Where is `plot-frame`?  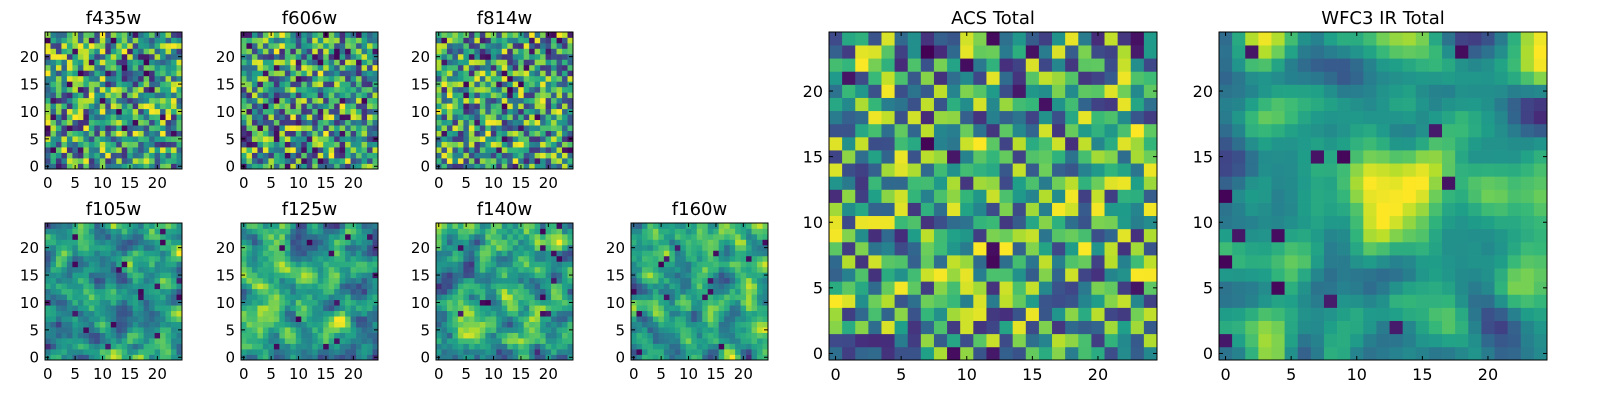 plot-frame is located at coordinates (113, 291).